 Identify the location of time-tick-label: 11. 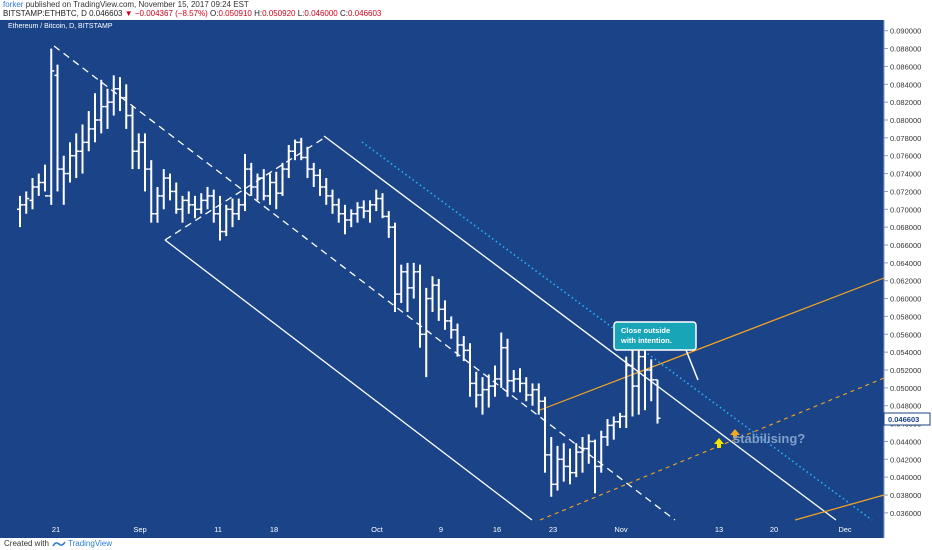
(218, 529).